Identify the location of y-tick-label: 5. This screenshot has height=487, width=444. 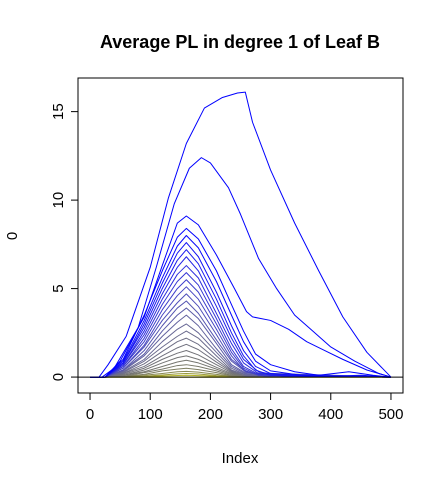
(58, 288).